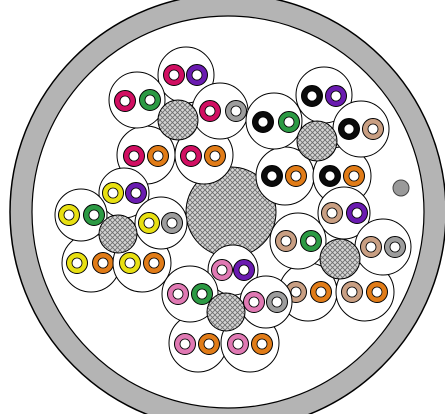  I want to click on group-tan, so click(340, 254).